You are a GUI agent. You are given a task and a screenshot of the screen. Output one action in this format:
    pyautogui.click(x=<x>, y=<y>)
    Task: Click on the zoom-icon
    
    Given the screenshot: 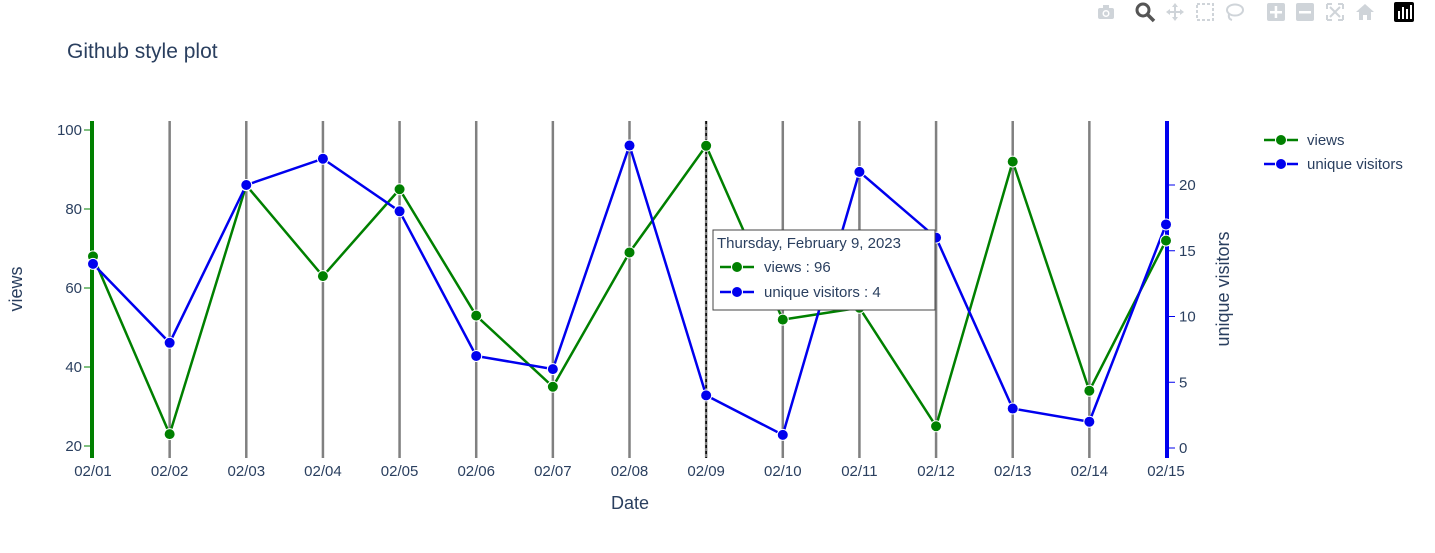 What is the action you would take?
    pyautogui.click(x=1145, y=12)
    